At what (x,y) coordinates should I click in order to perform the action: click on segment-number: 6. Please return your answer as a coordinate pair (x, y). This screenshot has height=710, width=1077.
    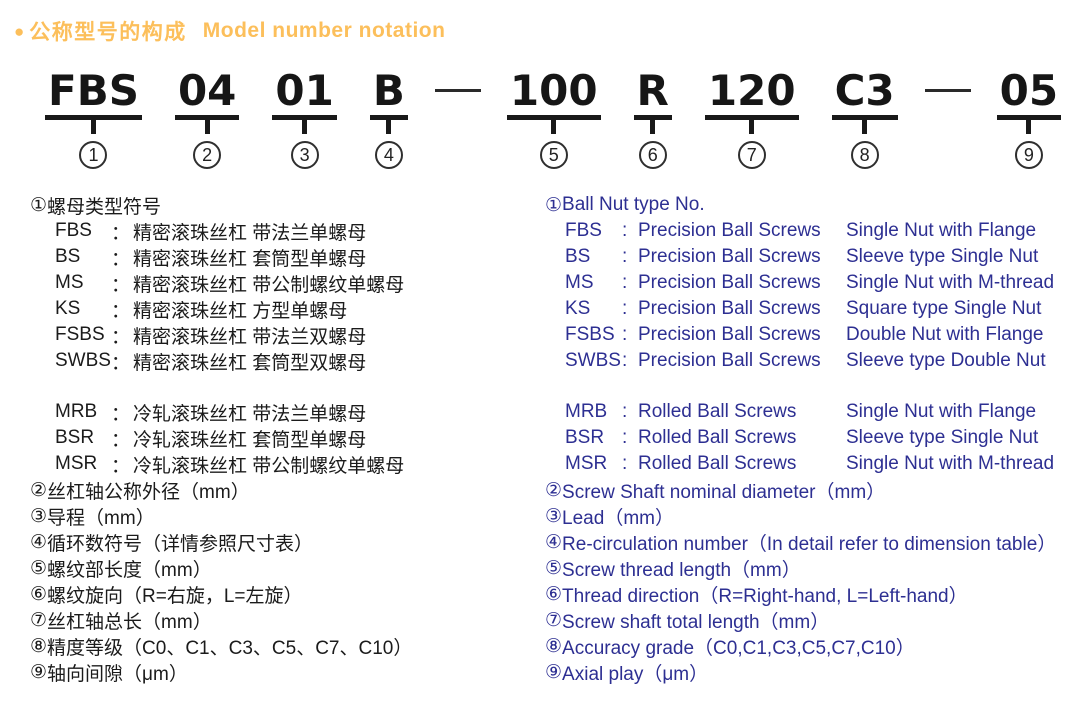
    Looking at the image, I should click on (652, 154).